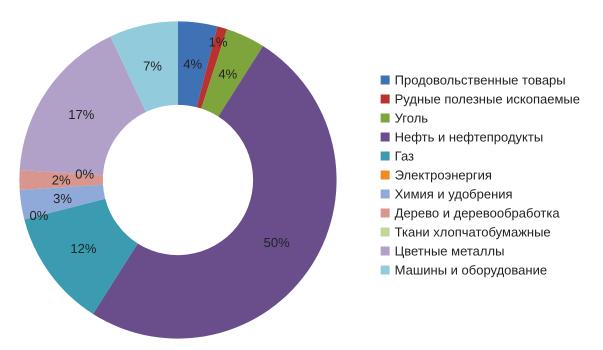 The image size is (603, 350). Describe the element at coordinates (411, 118) in the screenshot. I see `legend-label: Уголь` at that location.